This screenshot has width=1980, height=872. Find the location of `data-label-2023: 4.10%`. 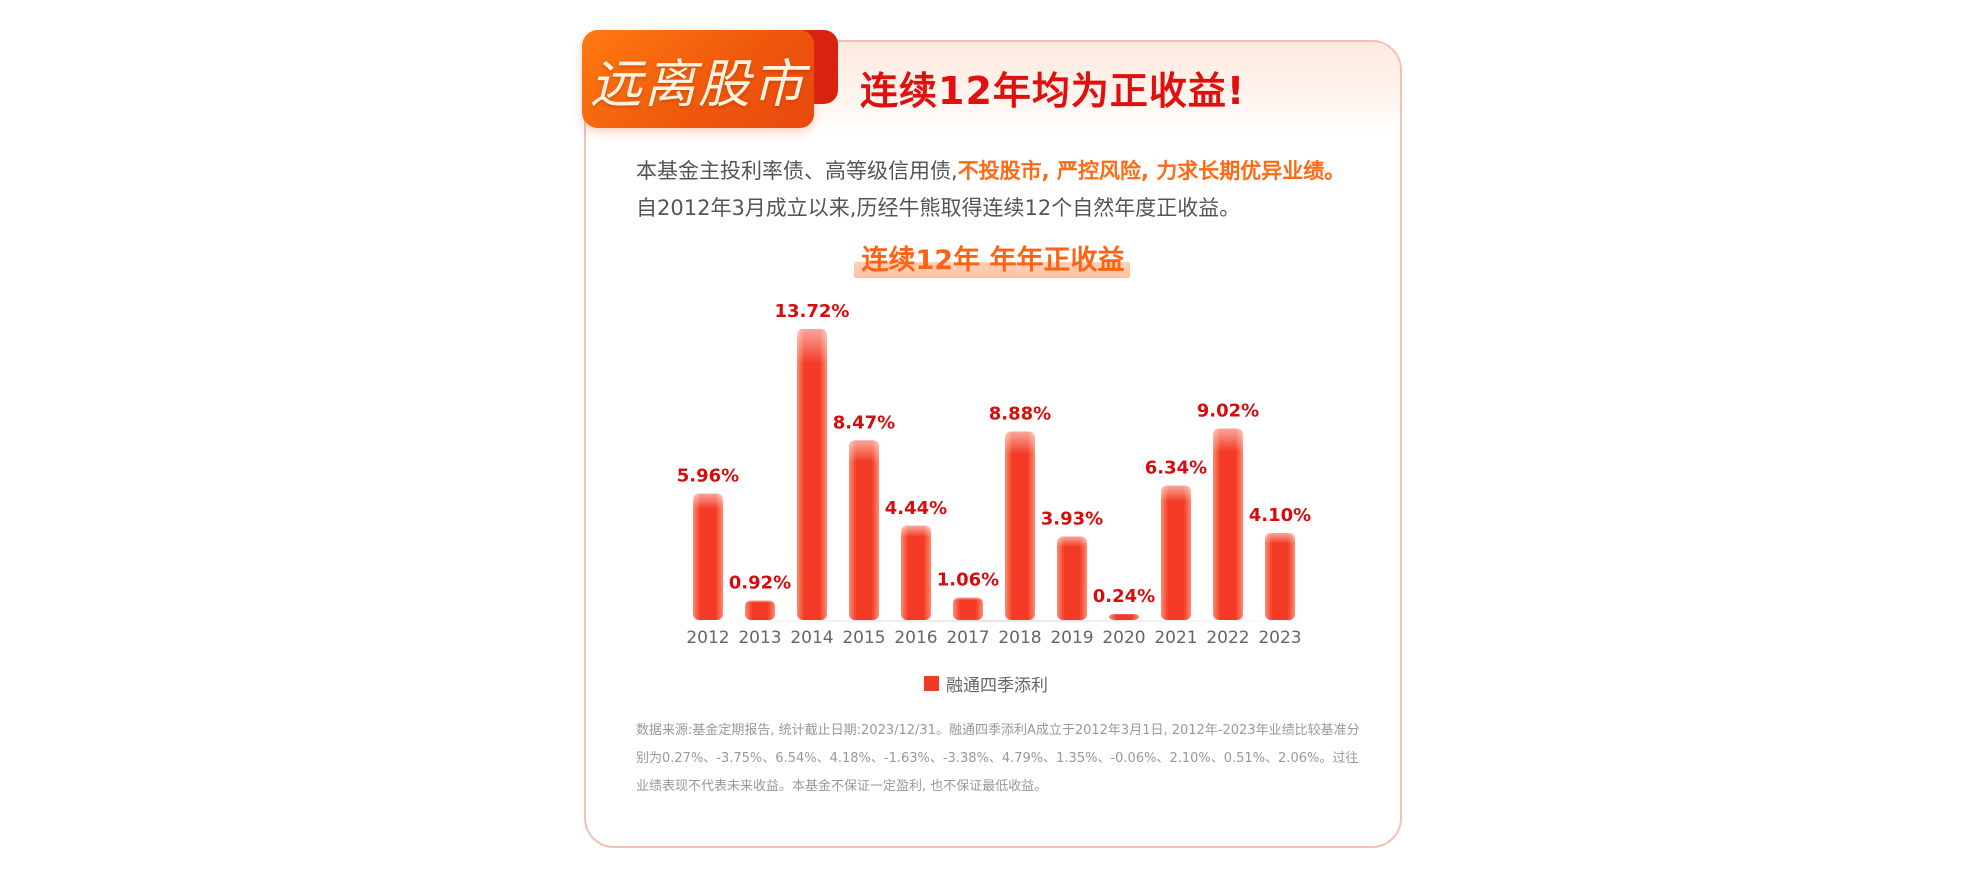

data-label-2023: 4.10% is located at coordinates (1280, 515).